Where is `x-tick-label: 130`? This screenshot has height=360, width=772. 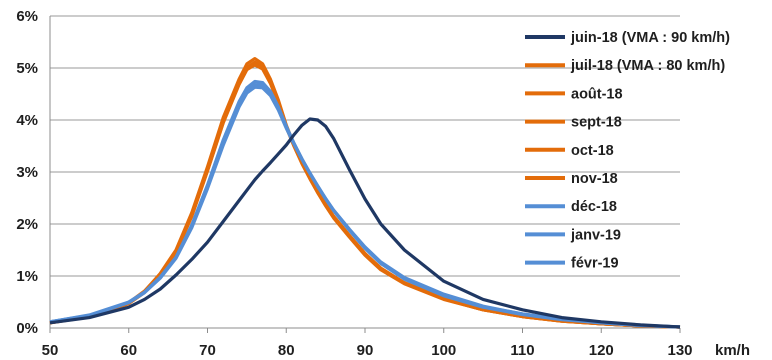
x-tick-label: 130 is located at coordinates (679, 350).